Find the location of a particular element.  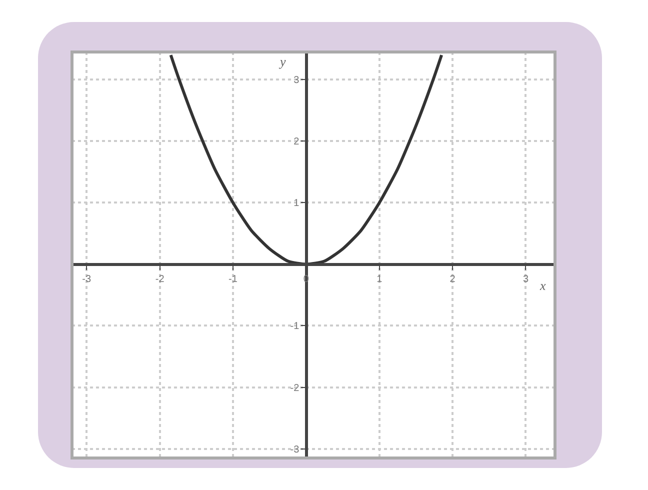

y-axis-title: y is located at coordinates (282, 61).